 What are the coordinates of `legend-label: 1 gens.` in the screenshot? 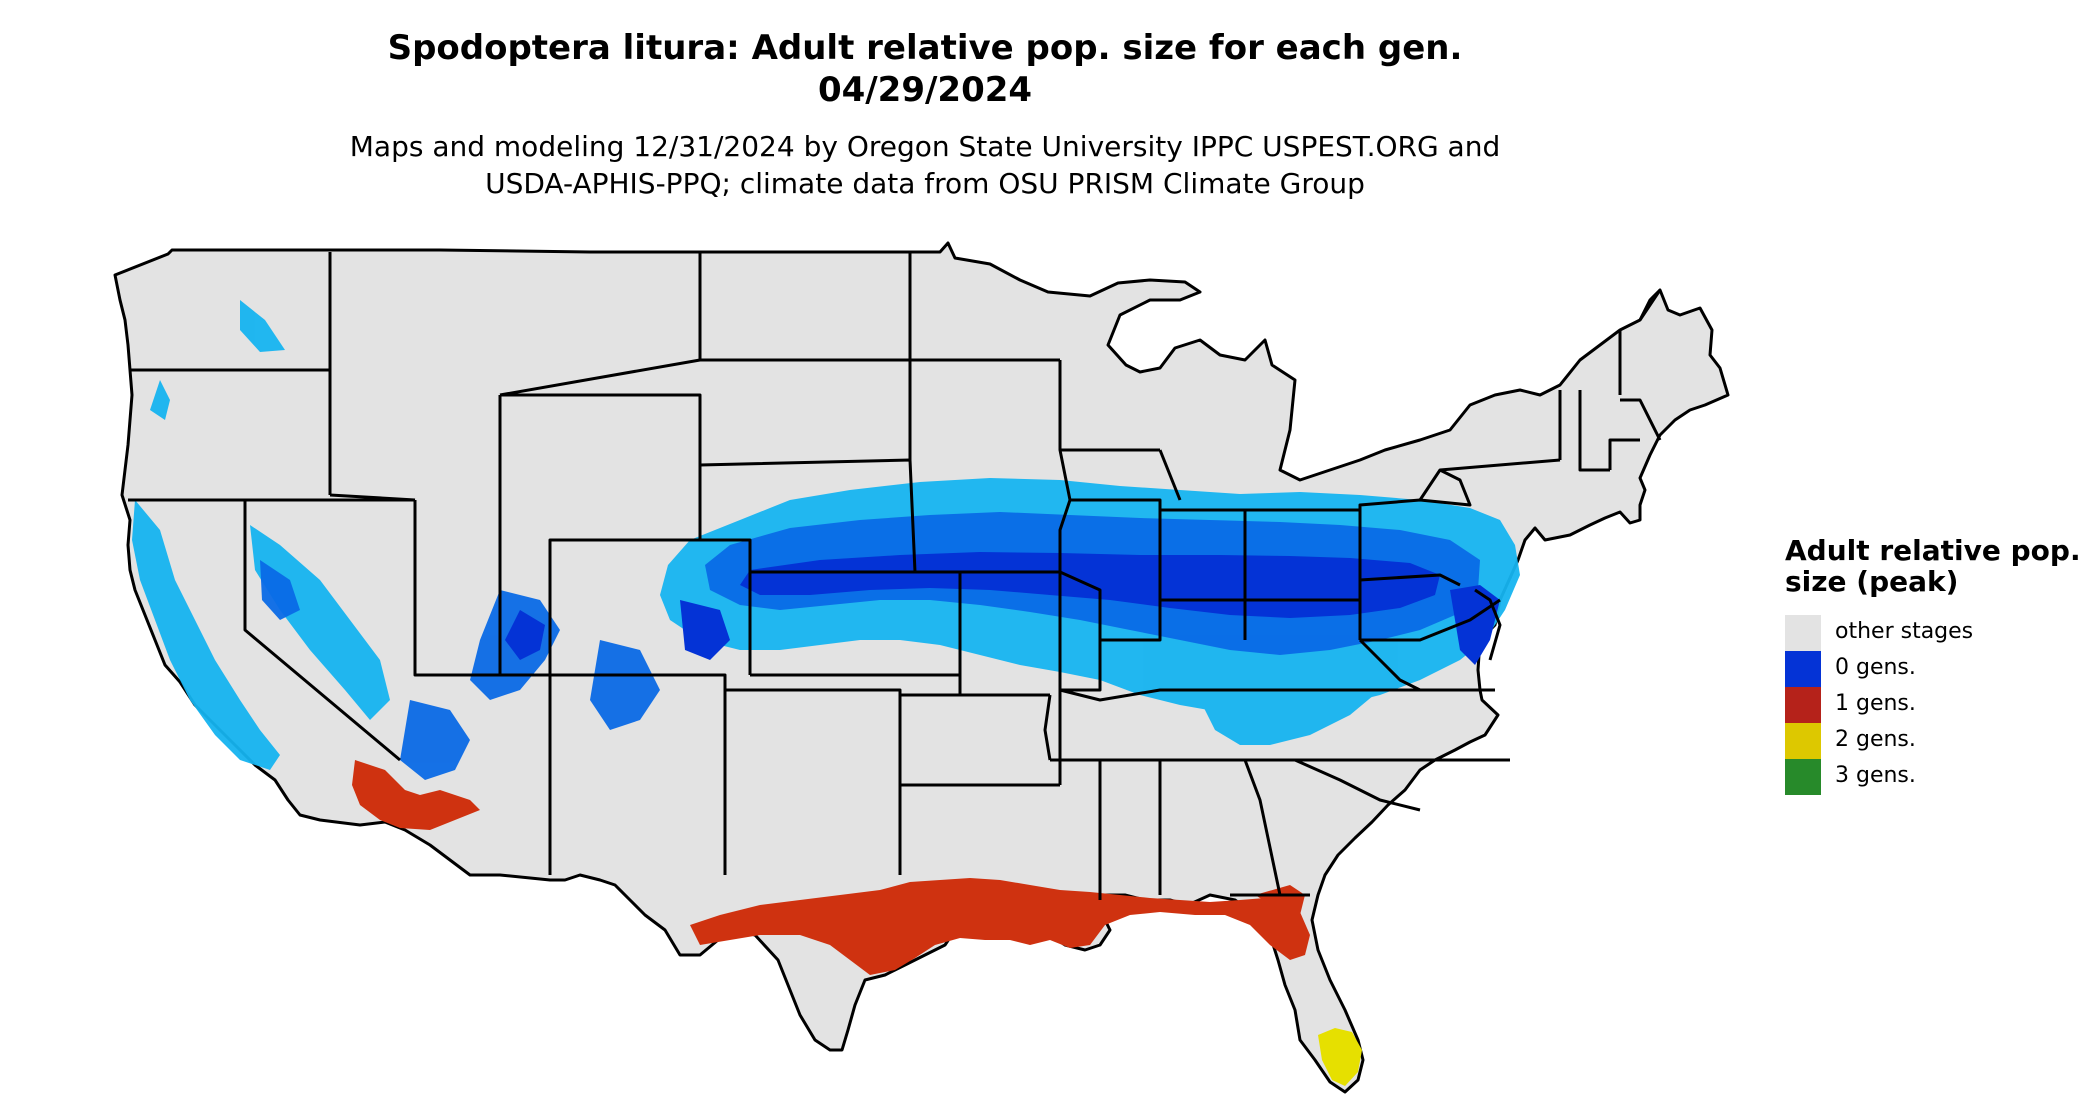 It's located at (1875, 703).